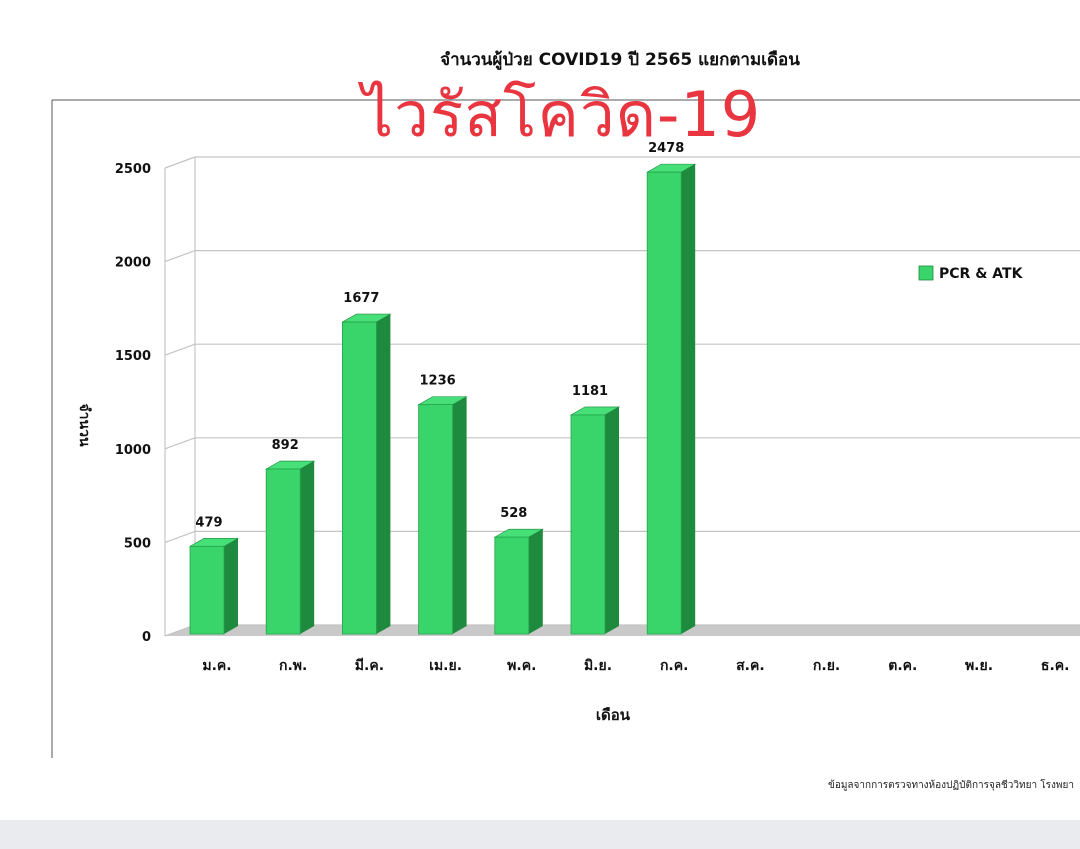 This screenshot has width=1080, height=849. I want to click on x-tick-label: ก.ค., so click(674, 666).